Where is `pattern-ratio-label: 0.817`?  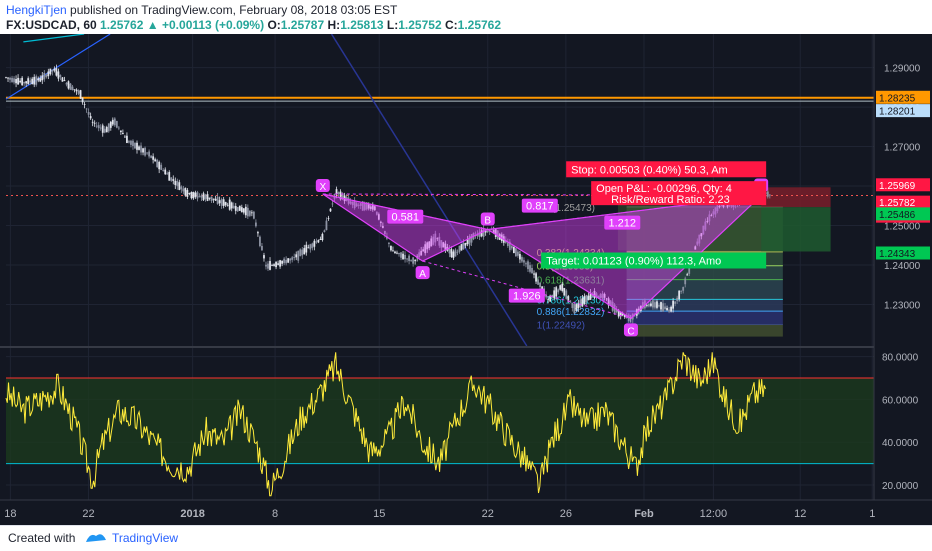
pattern-ratio-label: 0.817 is located at coordinates (540, 207).